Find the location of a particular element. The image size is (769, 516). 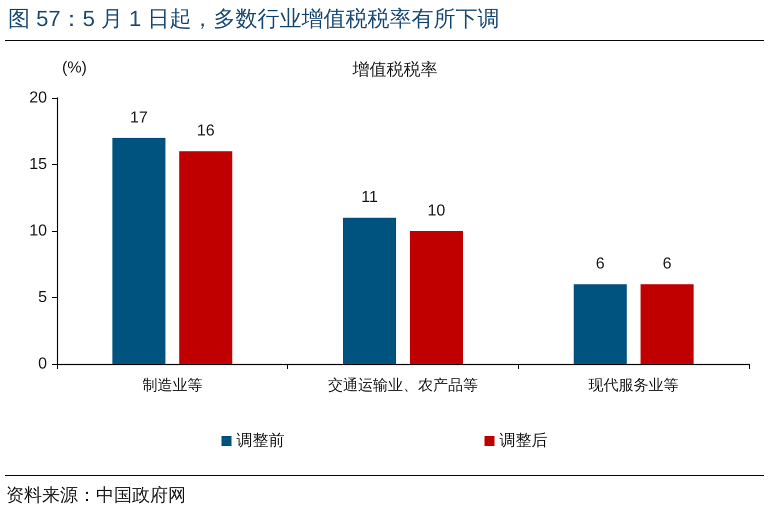

y-axis-title: (%) is located at coordinates (74, 68).